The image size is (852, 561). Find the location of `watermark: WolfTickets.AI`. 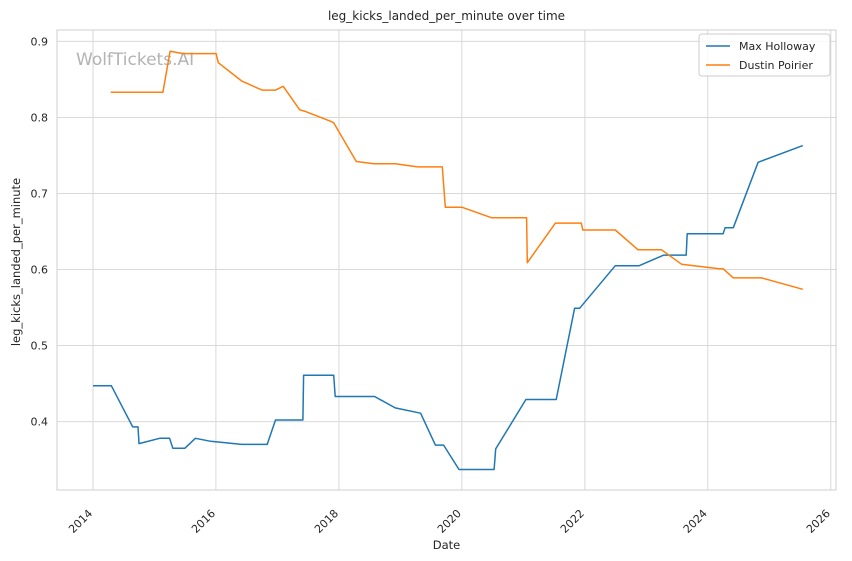

watermark: WolfTickets.AI is located at coordinates (135, 60).